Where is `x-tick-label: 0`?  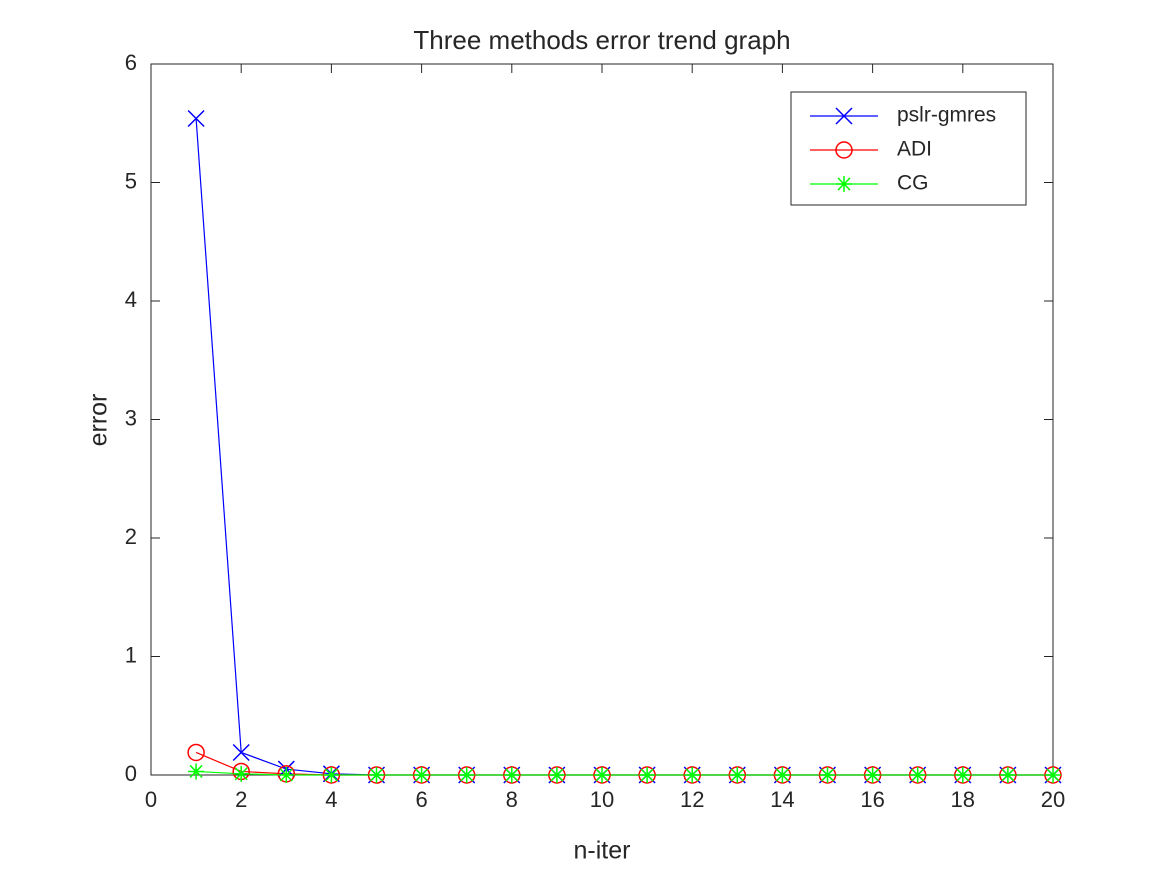 x-tick-label: 0 is located at coordinates (151, 799).